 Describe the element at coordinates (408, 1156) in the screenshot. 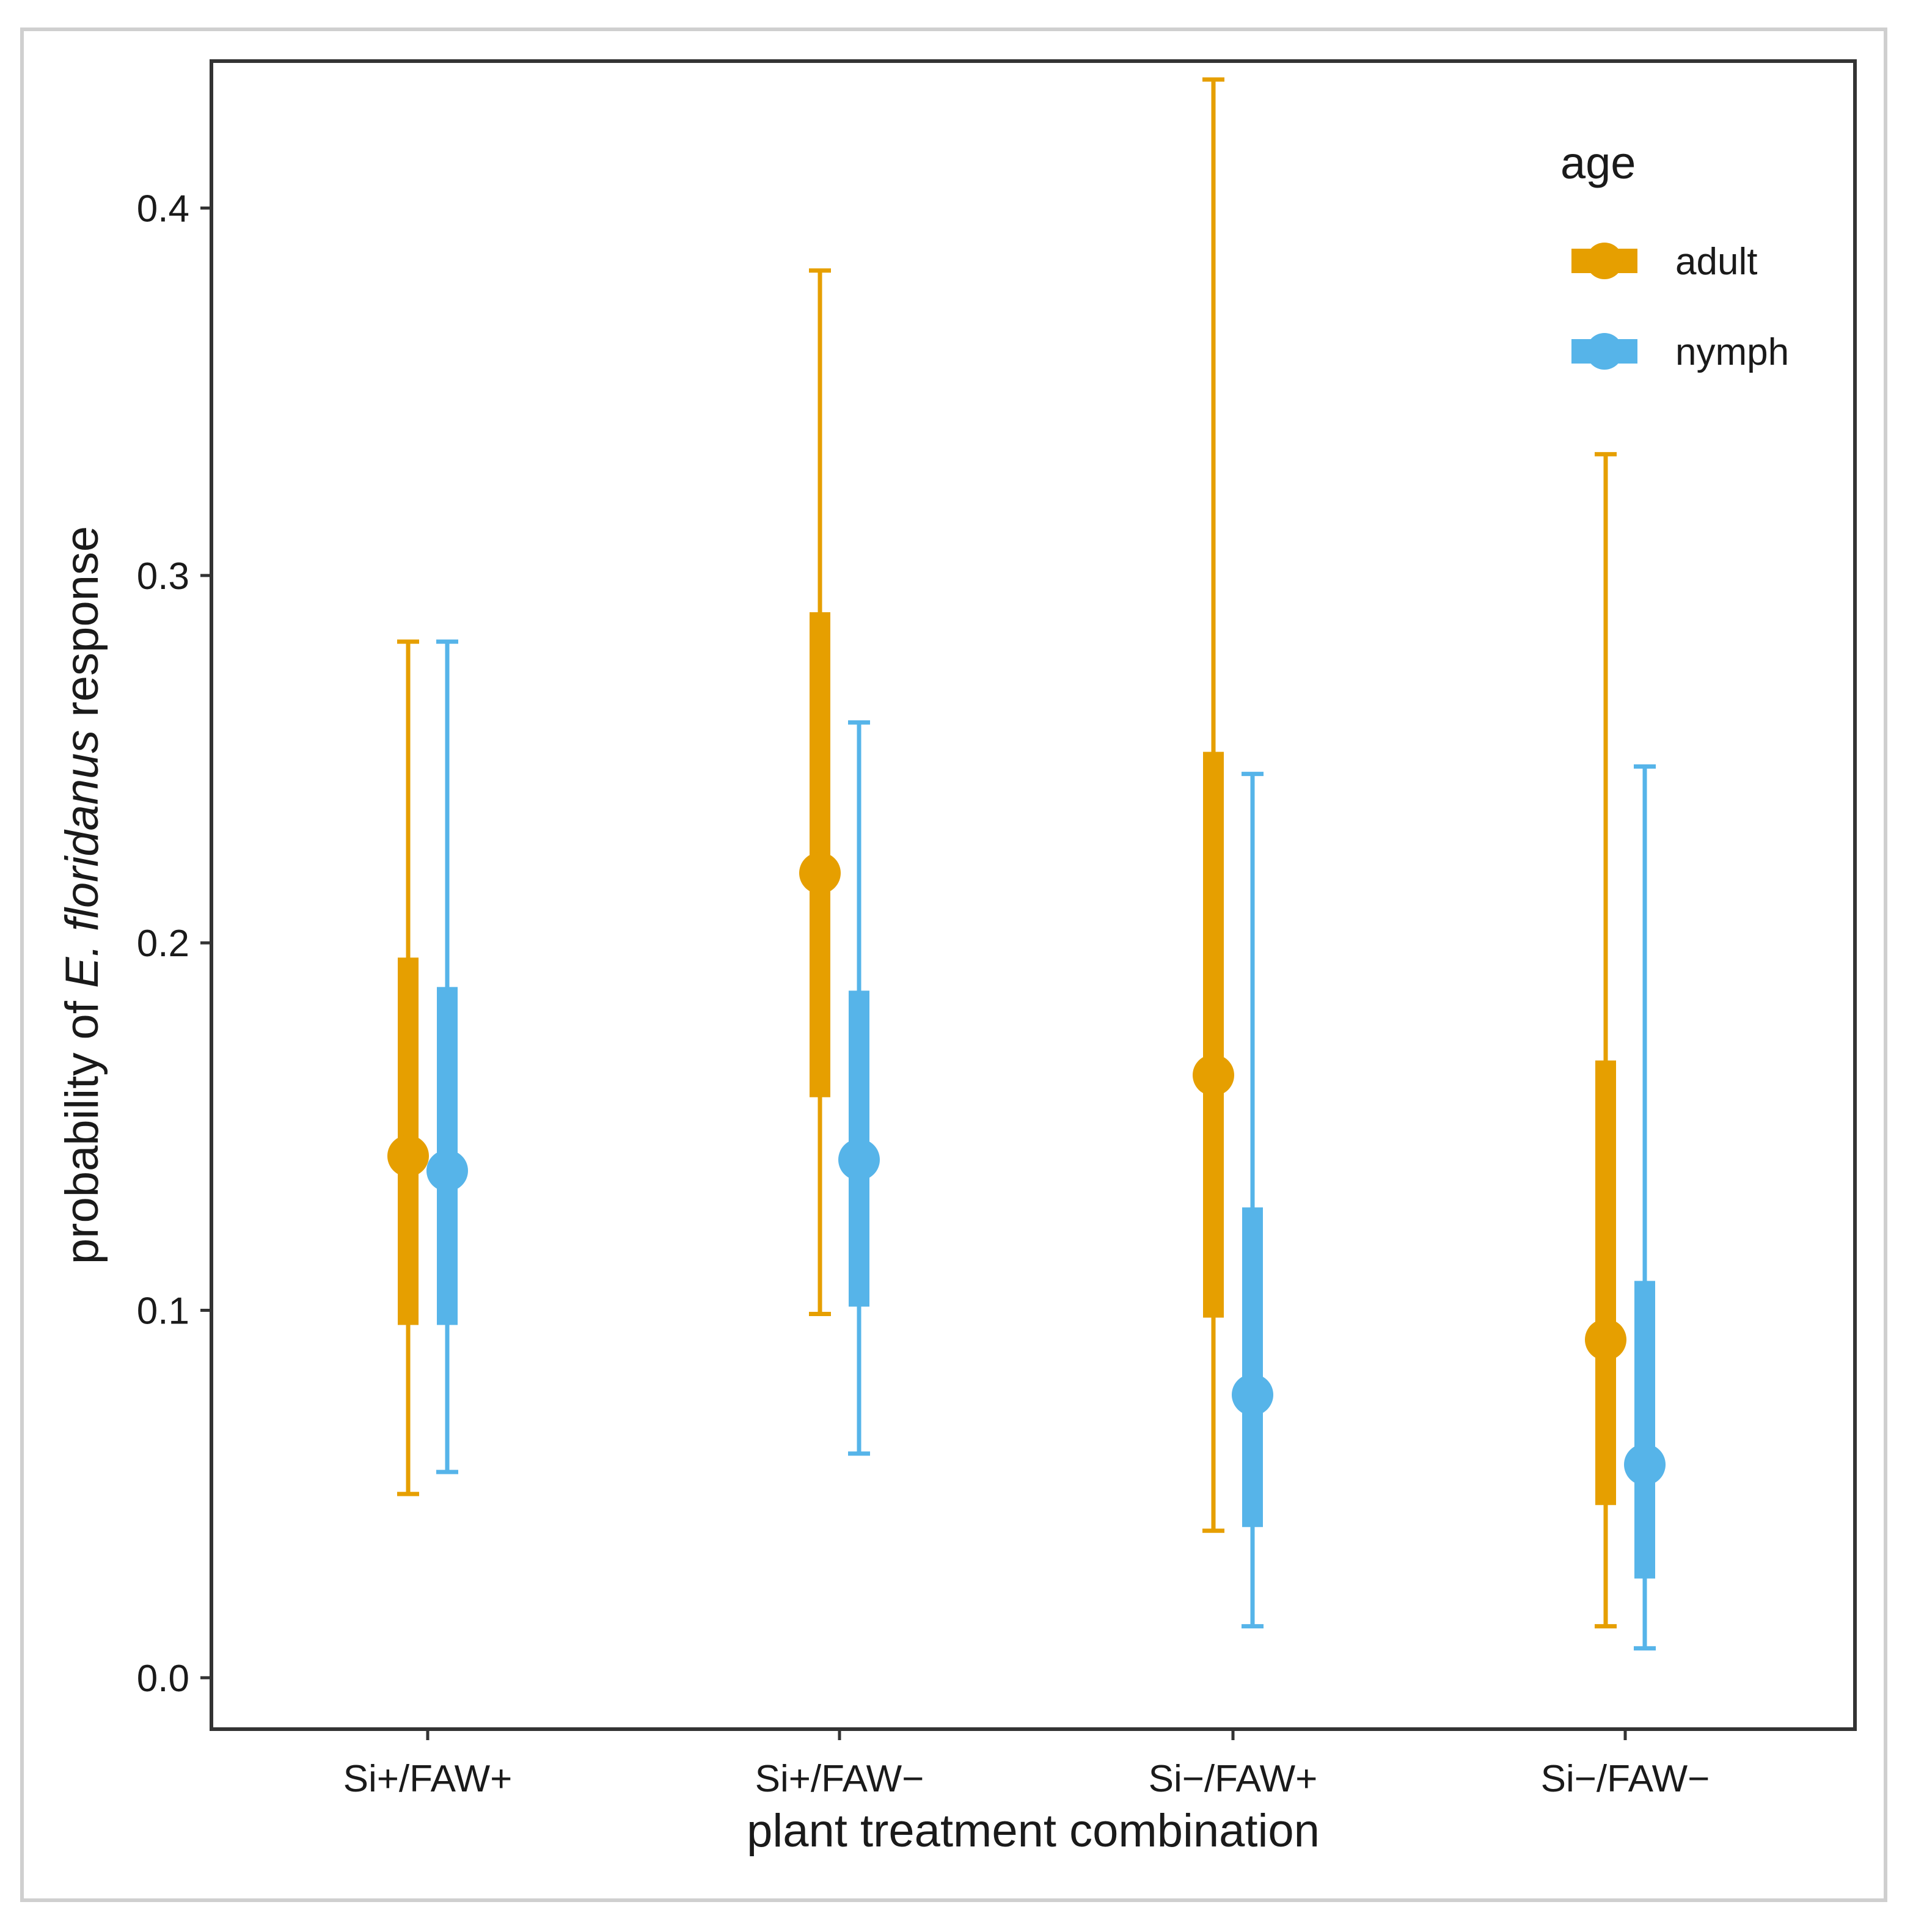

I see `point-estimate-adult-siplus-fawplus` at that location.